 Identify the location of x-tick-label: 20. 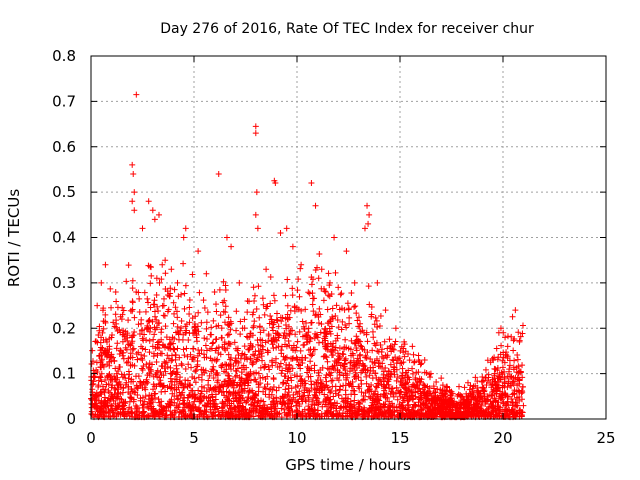
(502, 438).